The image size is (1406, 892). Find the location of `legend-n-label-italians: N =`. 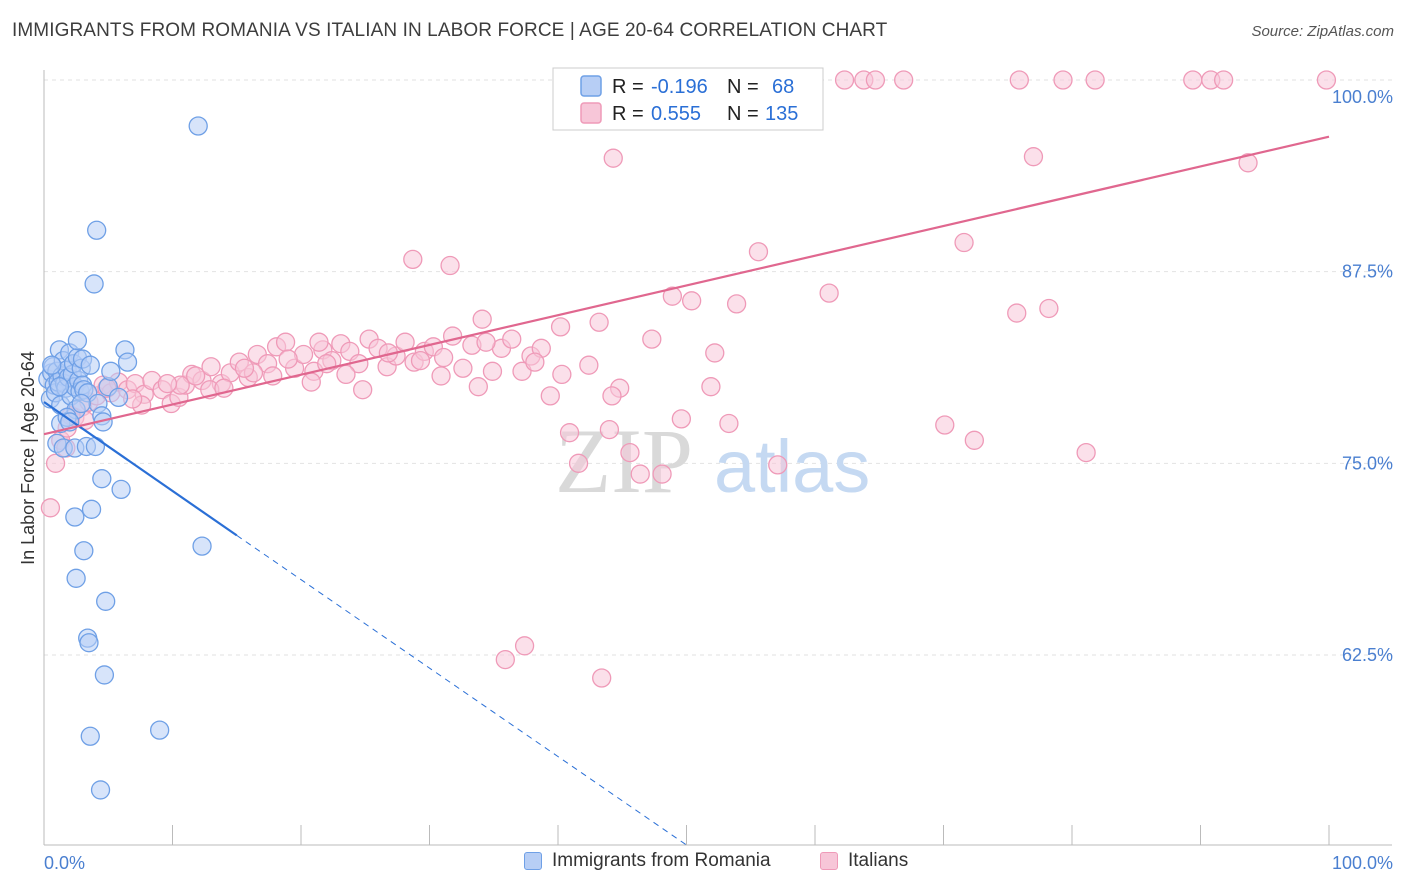

legend-n-label-italians: N = is located at coordinates (743, 114).